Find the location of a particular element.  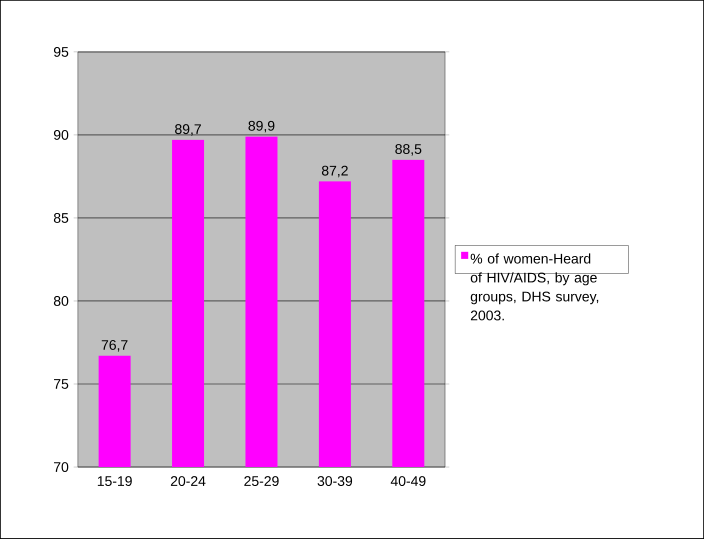

x-tick-label: 15-19 is located at coordinates (115, 481).